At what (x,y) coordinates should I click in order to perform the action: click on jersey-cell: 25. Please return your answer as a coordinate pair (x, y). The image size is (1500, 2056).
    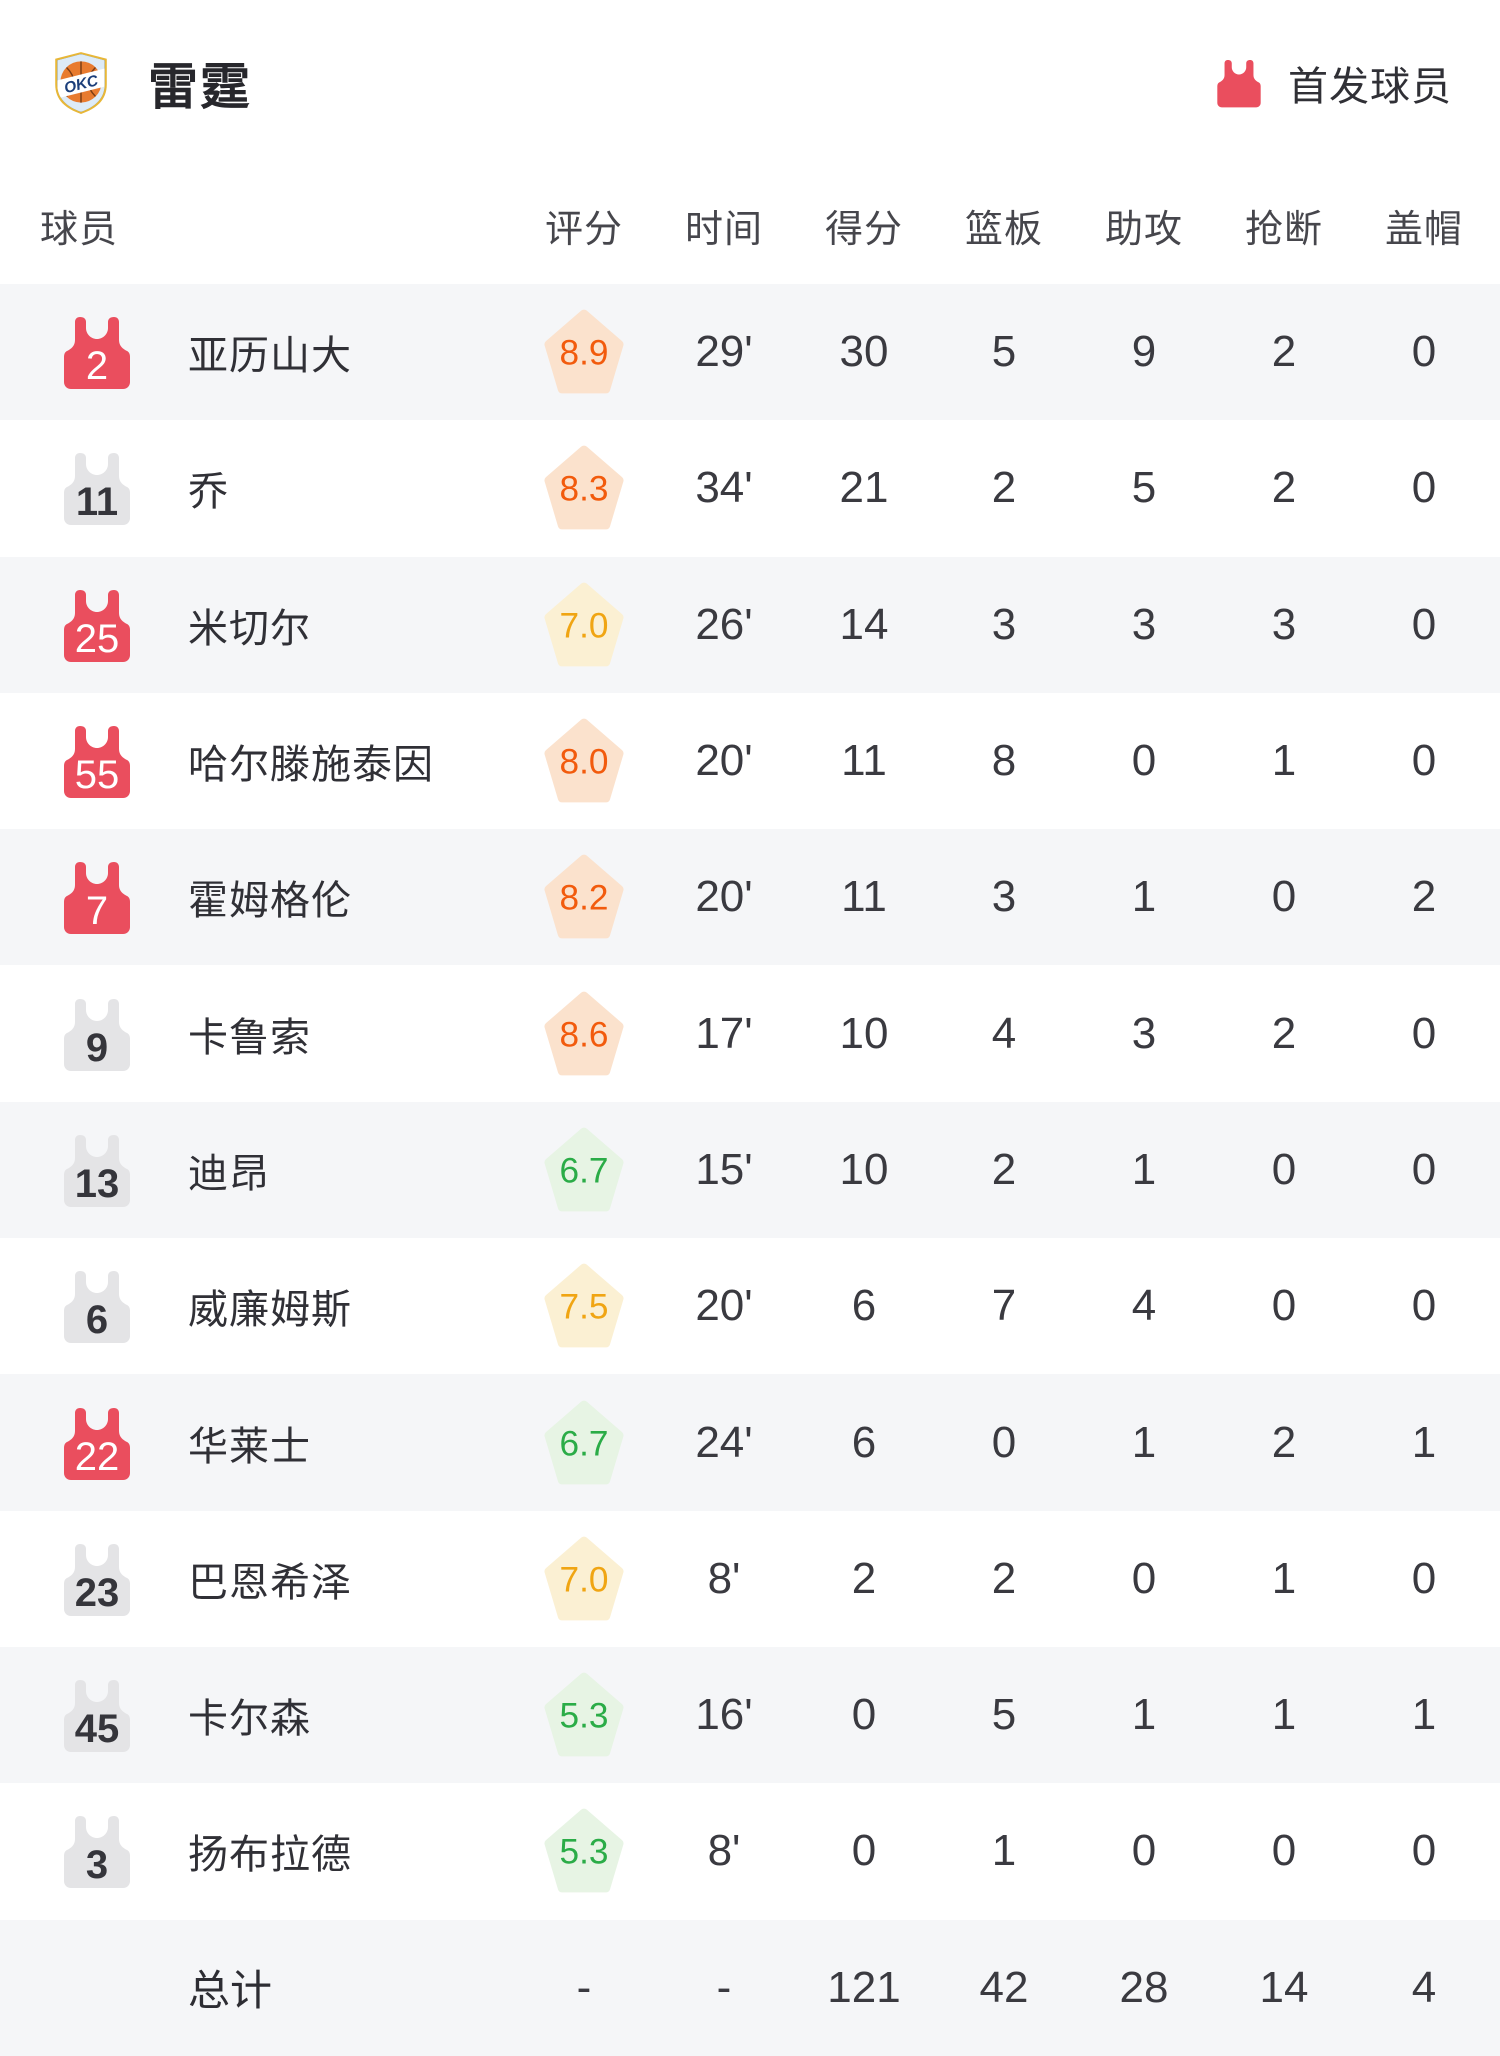
    Looking at the image, I should click on (106, 625).